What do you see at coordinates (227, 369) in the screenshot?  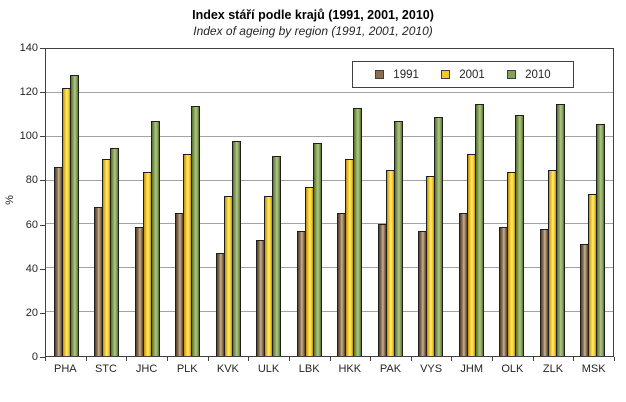 I see `x-axis-label: KVK` at bounding box center [227, 369].